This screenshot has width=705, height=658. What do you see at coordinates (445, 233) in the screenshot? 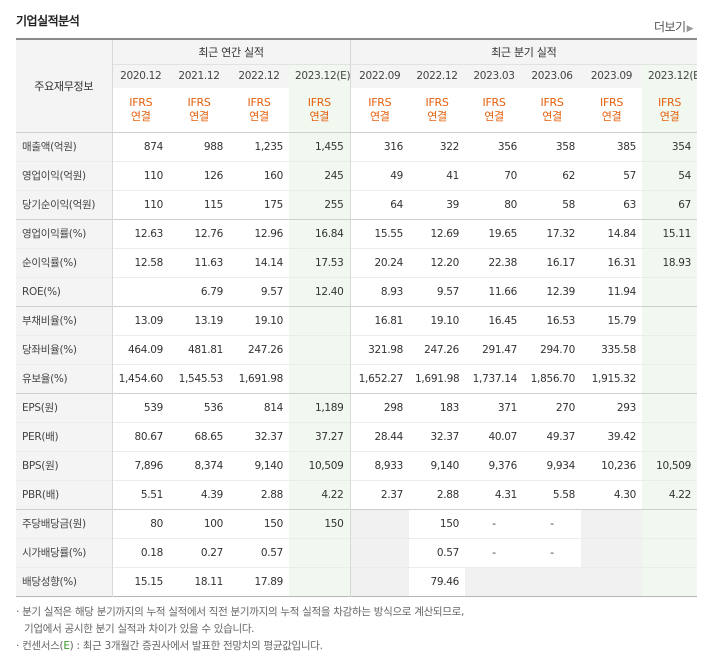
I see `table-cell: 12.69` at bounding box center [445, 233].